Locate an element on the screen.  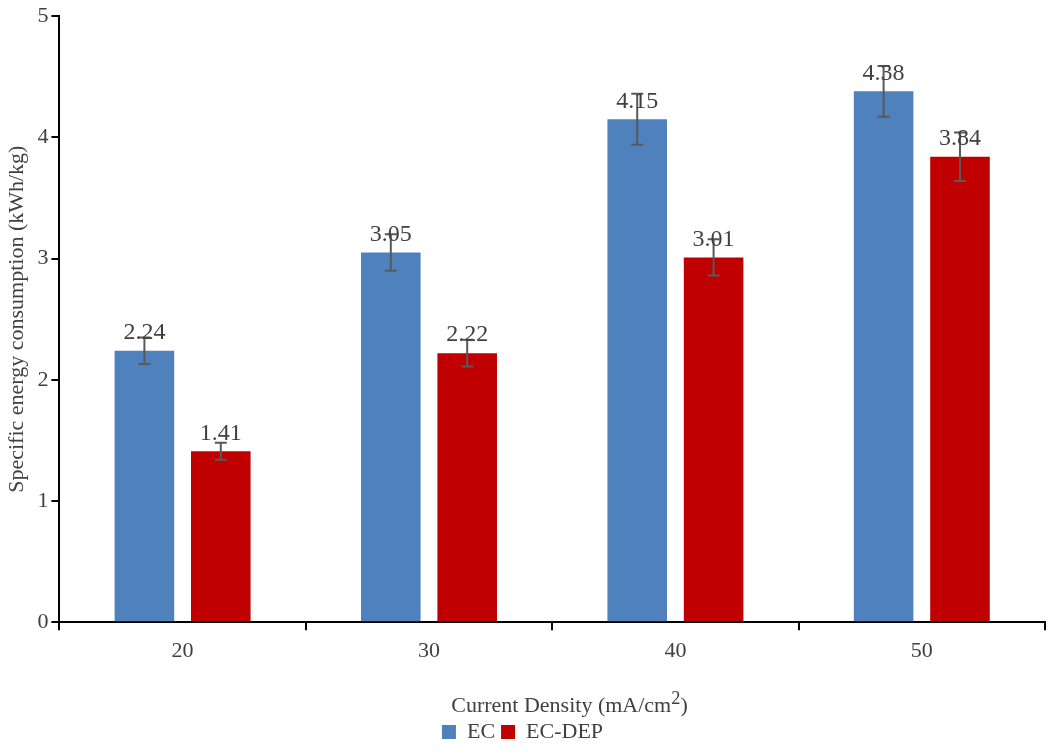
y-tick-label: 3 is located at coordinates (43, 257).